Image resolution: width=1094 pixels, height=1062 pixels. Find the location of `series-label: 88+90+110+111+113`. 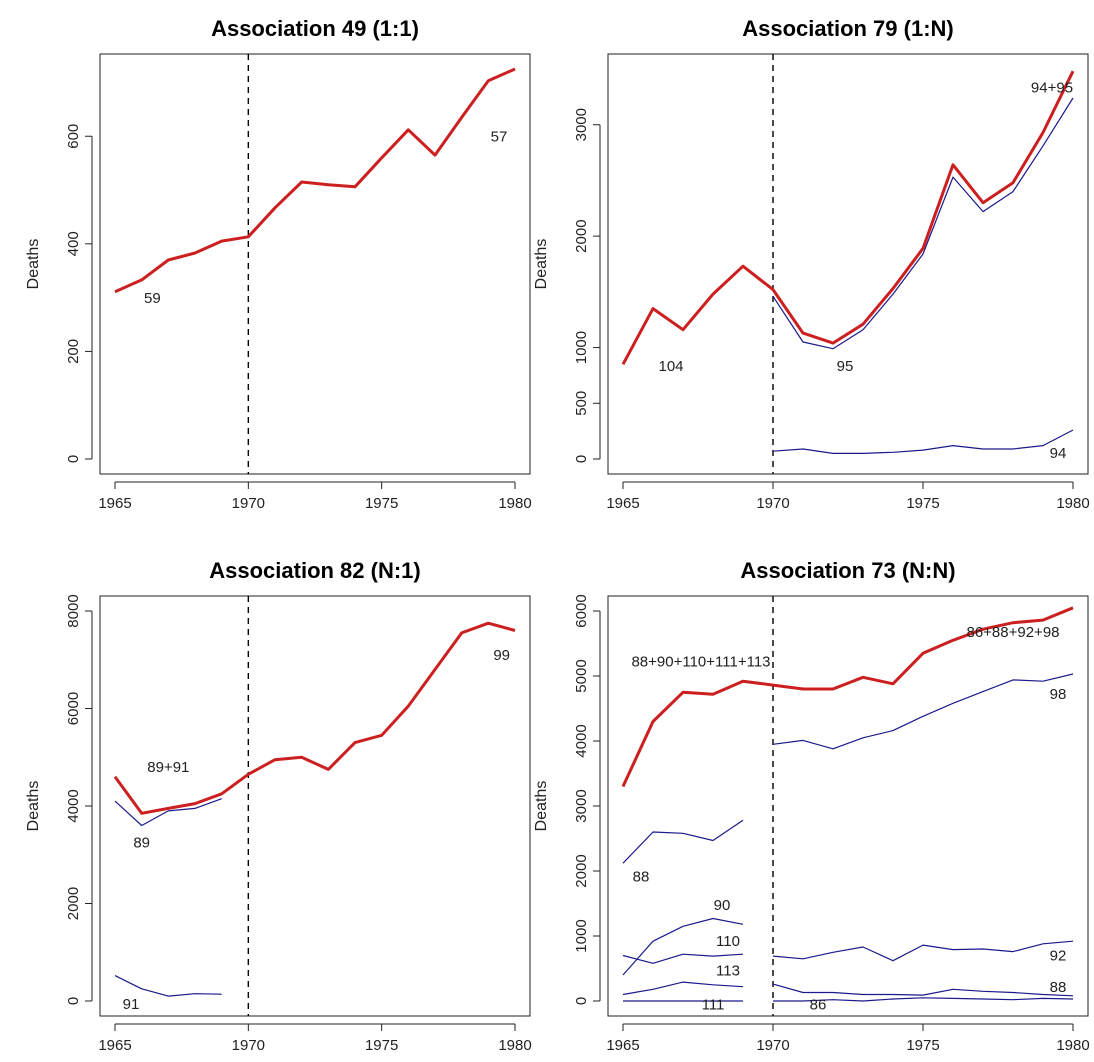

series-label: 88+90+110+111+113 is located at coordinates (700, 661).